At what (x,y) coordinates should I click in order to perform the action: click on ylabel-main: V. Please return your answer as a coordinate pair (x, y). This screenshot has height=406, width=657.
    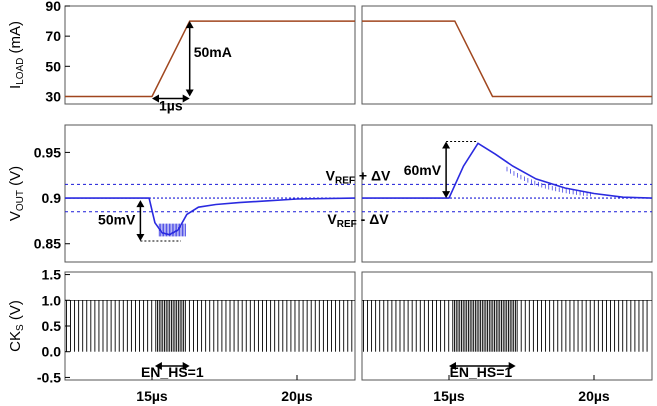
    Looking at the image, I should click on (15, 216).